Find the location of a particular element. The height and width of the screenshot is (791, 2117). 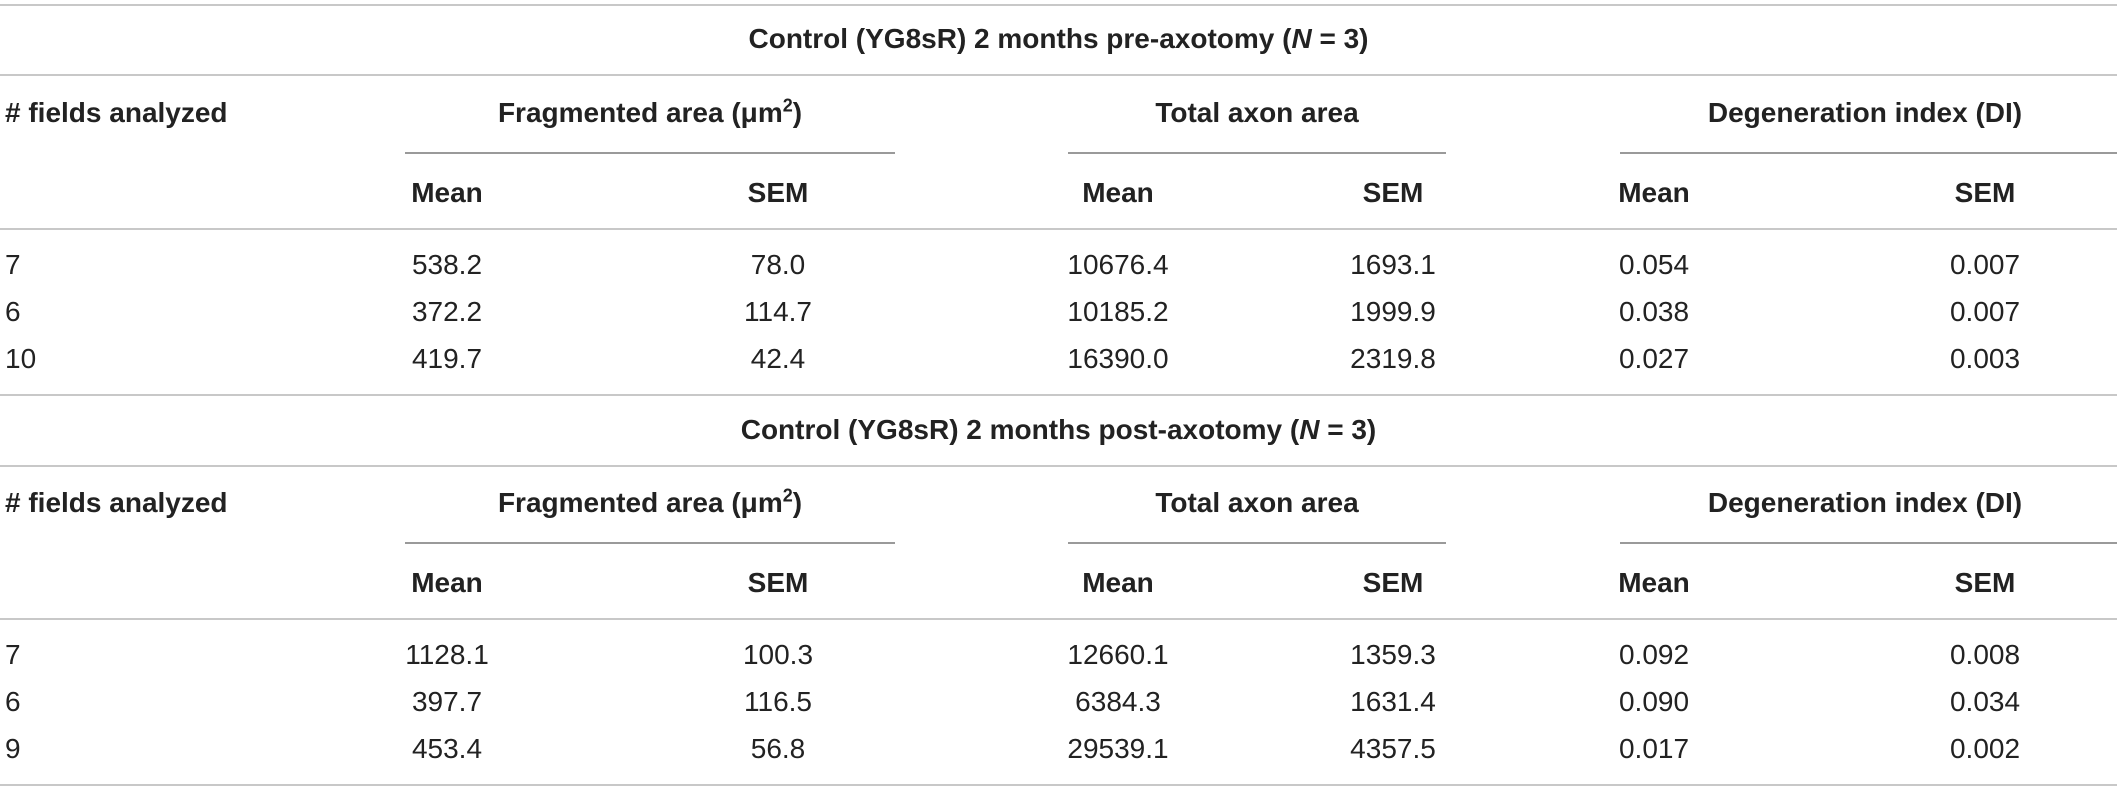

section-2-title-rule is located at coordinates (1058, 466).